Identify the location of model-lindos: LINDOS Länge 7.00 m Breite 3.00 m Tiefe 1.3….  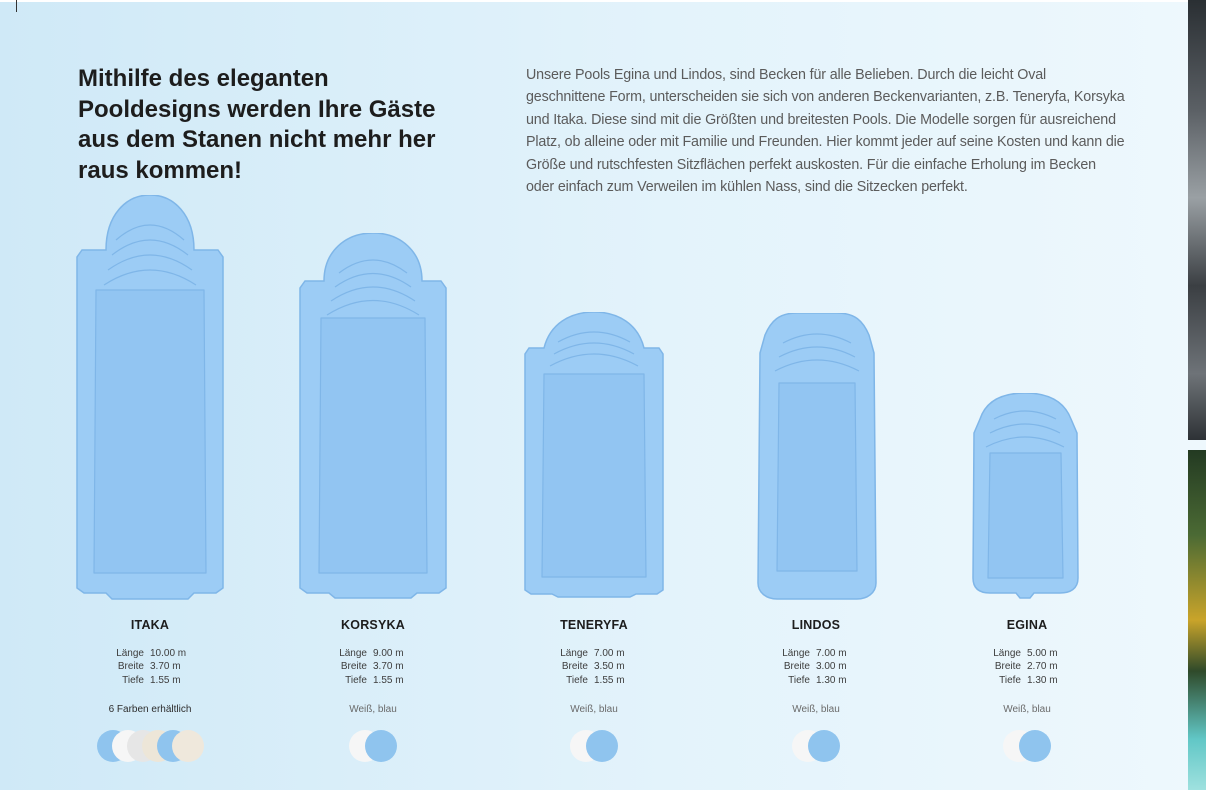
(816, 690).